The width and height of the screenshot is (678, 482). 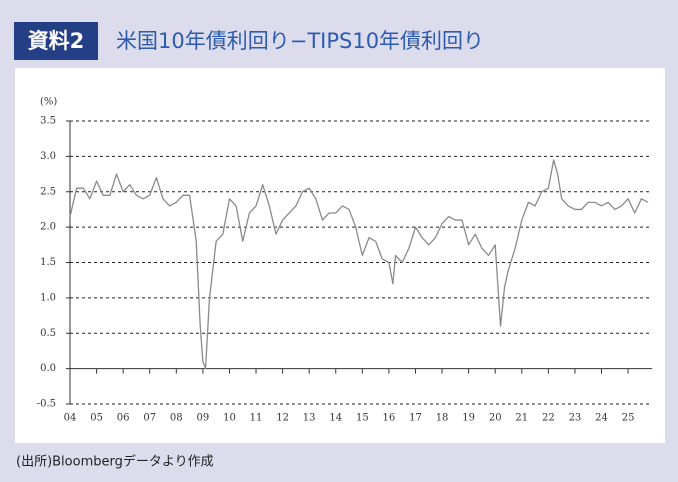 What do you see at coordinates (521, 418) in the screenshot?
I see `x-tick-label: 21` at bounding box center [521, 418].